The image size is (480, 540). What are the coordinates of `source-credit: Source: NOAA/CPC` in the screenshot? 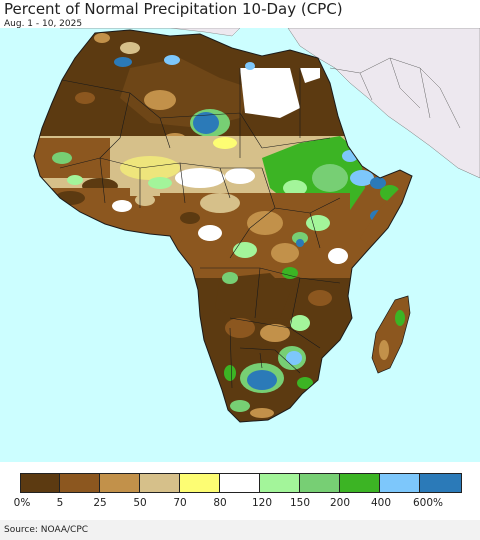 It's located at (46, 530).